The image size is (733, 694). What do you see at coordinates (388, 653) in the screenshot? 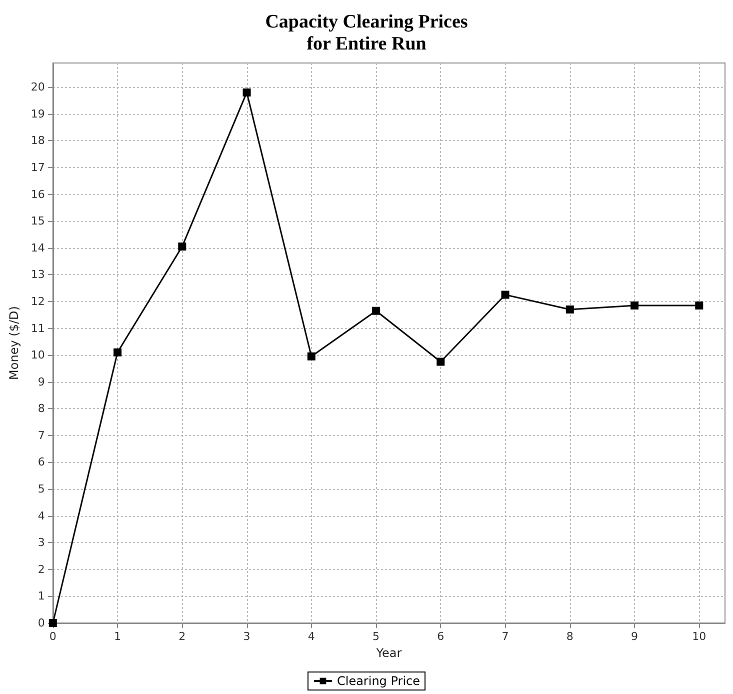
I see `x-axis-title: Year` at bounding box center [388, 653].